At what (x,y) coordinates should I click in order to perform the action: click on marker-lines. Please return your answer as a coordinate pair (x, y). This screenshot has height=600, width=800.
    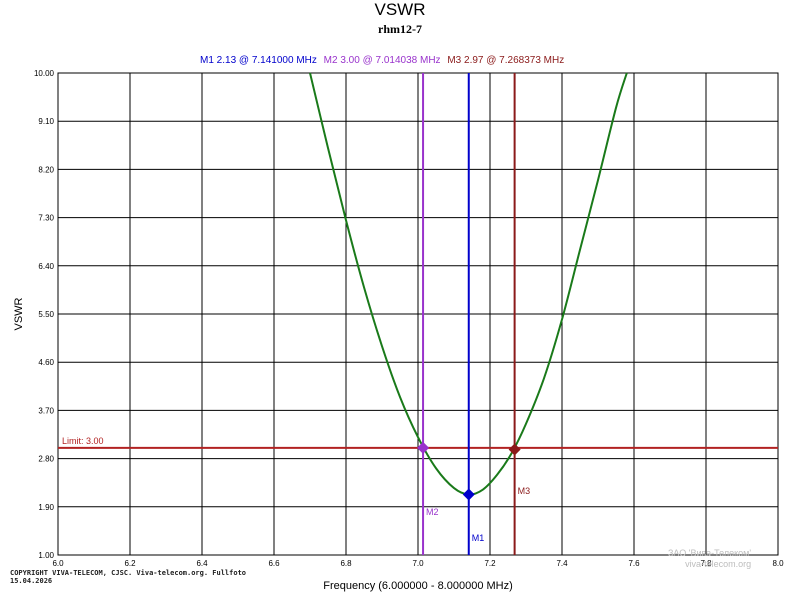
    Looking at the image, I should click on (469, 314).